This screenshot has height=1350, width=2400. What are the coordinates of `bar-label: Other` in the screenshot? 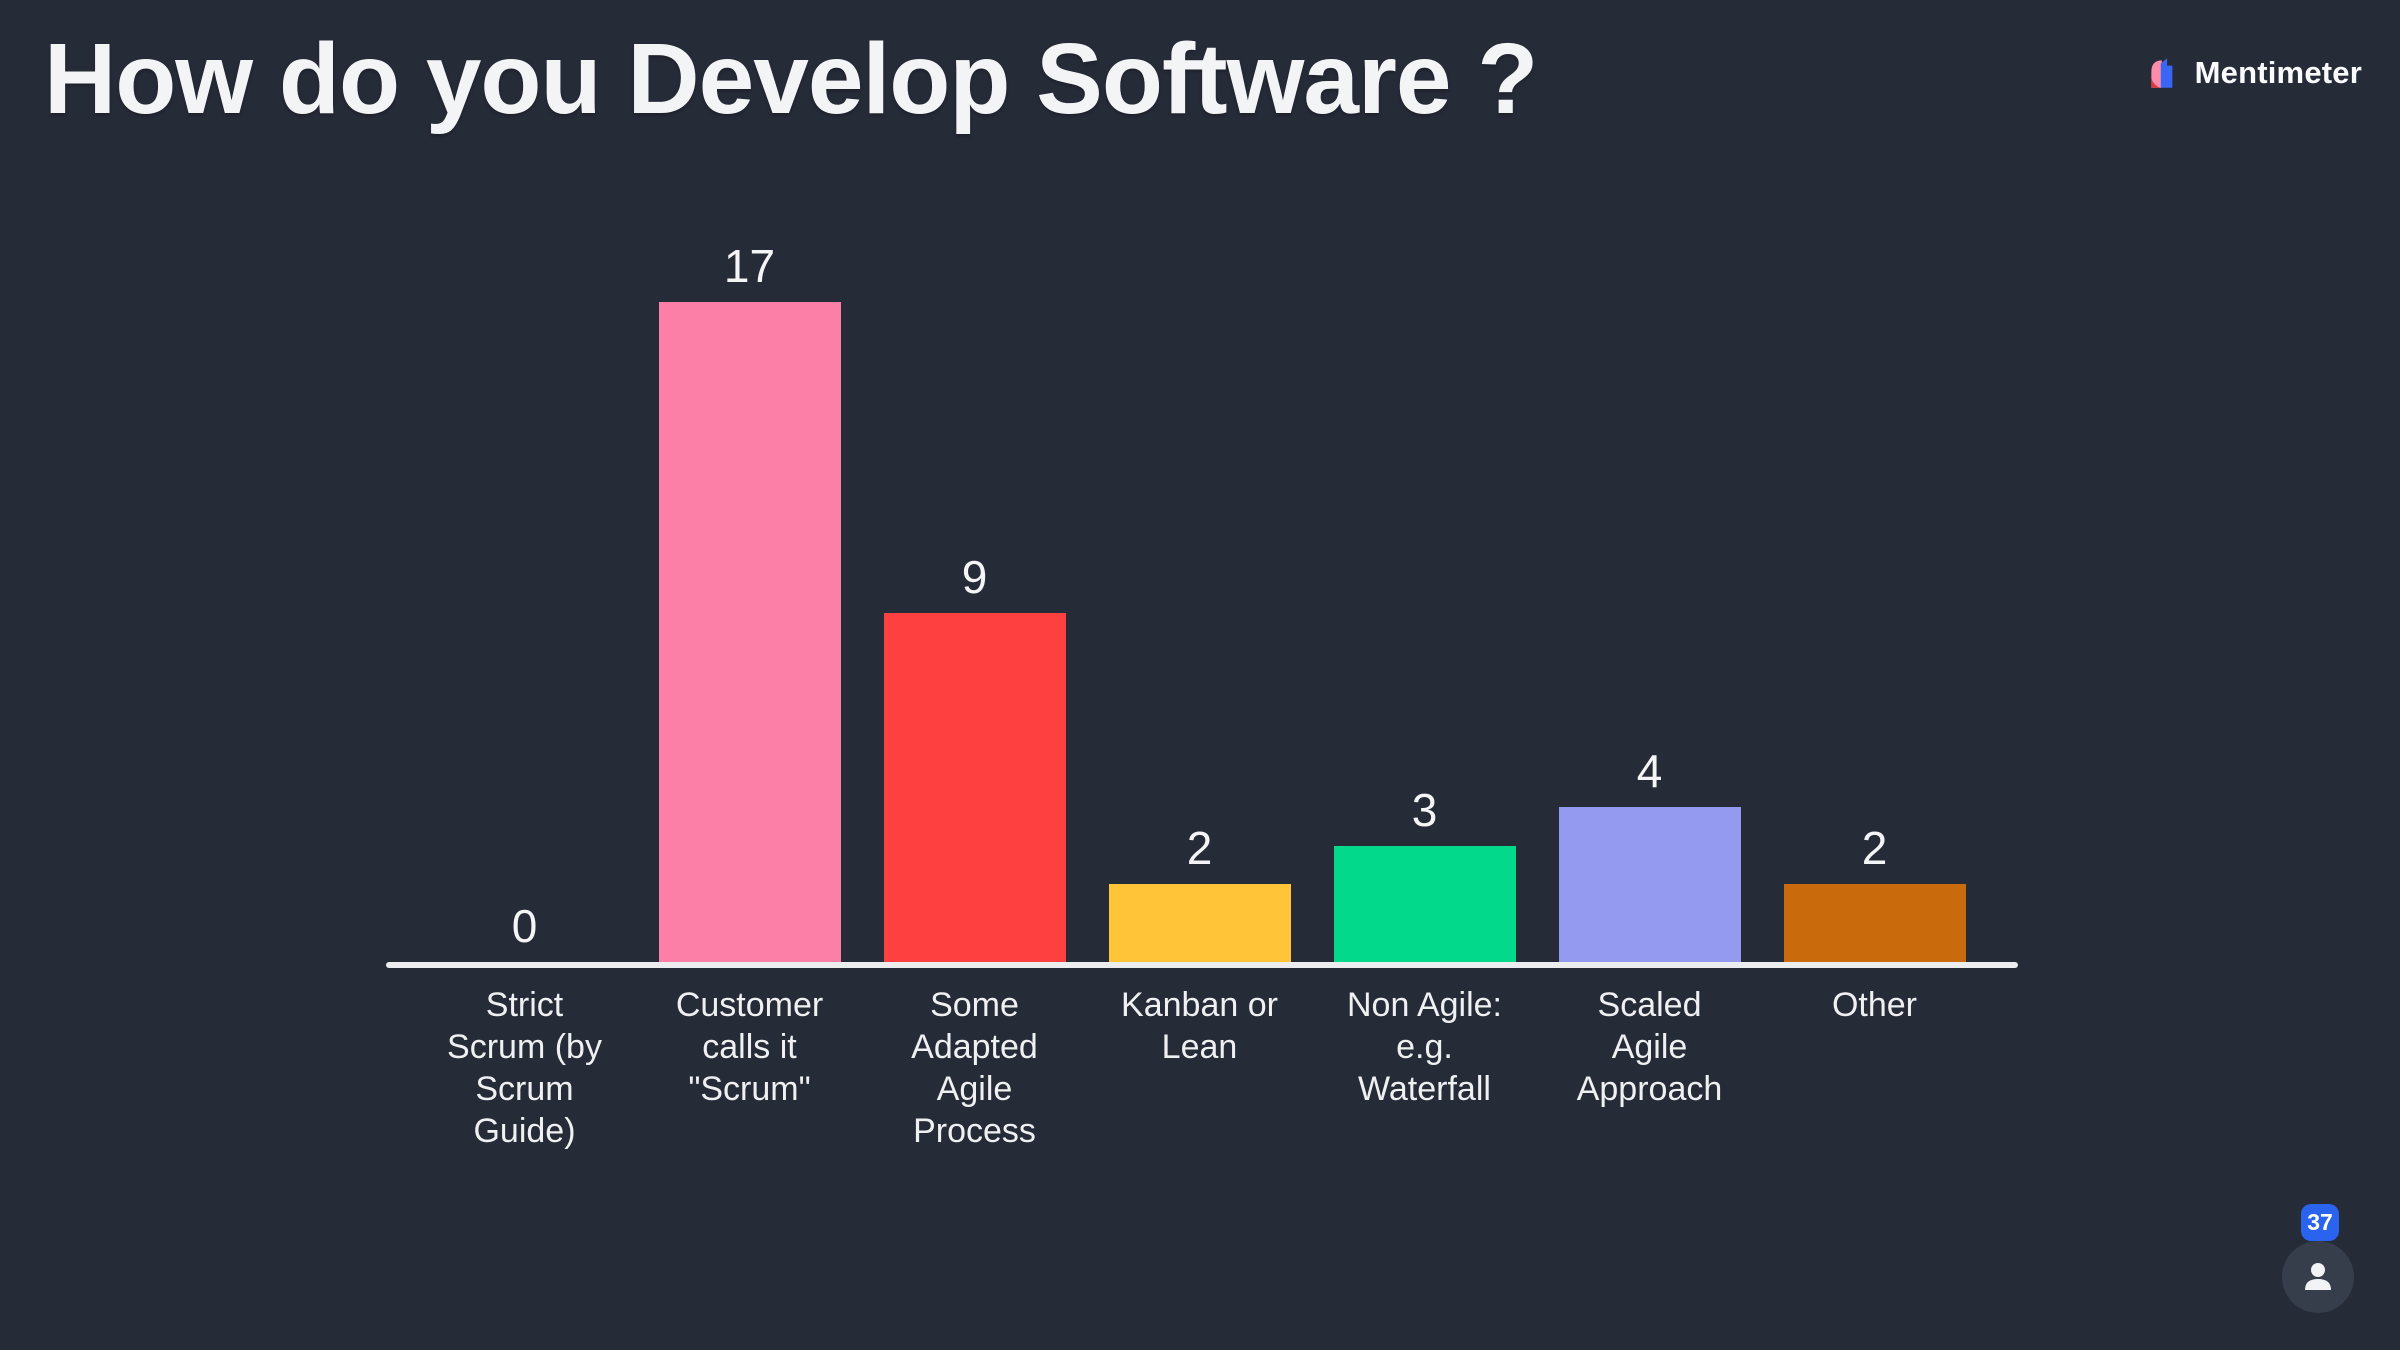 It's located at (1874, 1005).